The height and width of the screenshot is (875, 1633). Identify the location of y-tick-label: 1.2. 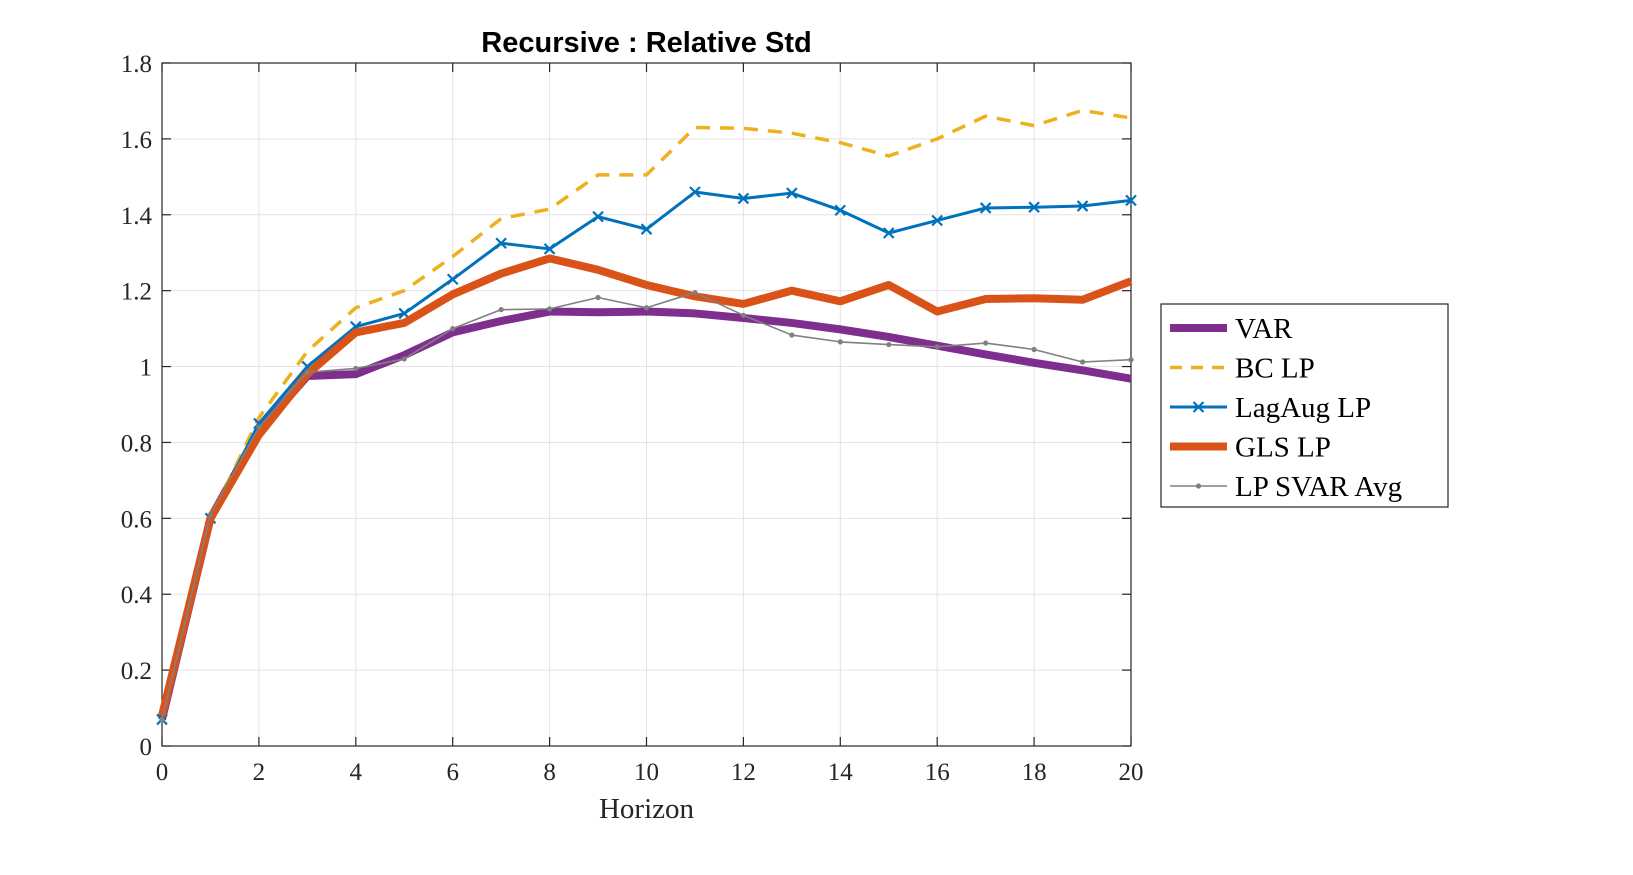
(136, 292).